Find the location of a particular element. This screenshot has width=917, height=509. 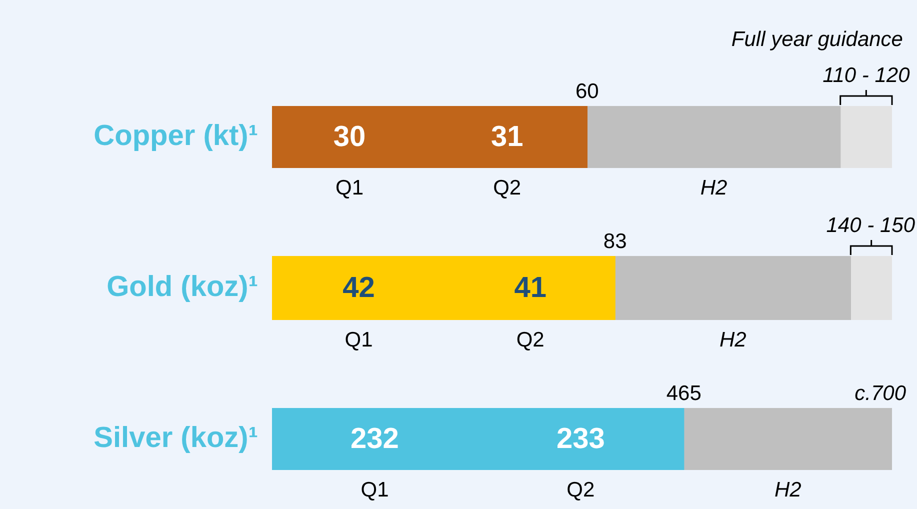

data-label: 30 is located at coordinates (349, 137).